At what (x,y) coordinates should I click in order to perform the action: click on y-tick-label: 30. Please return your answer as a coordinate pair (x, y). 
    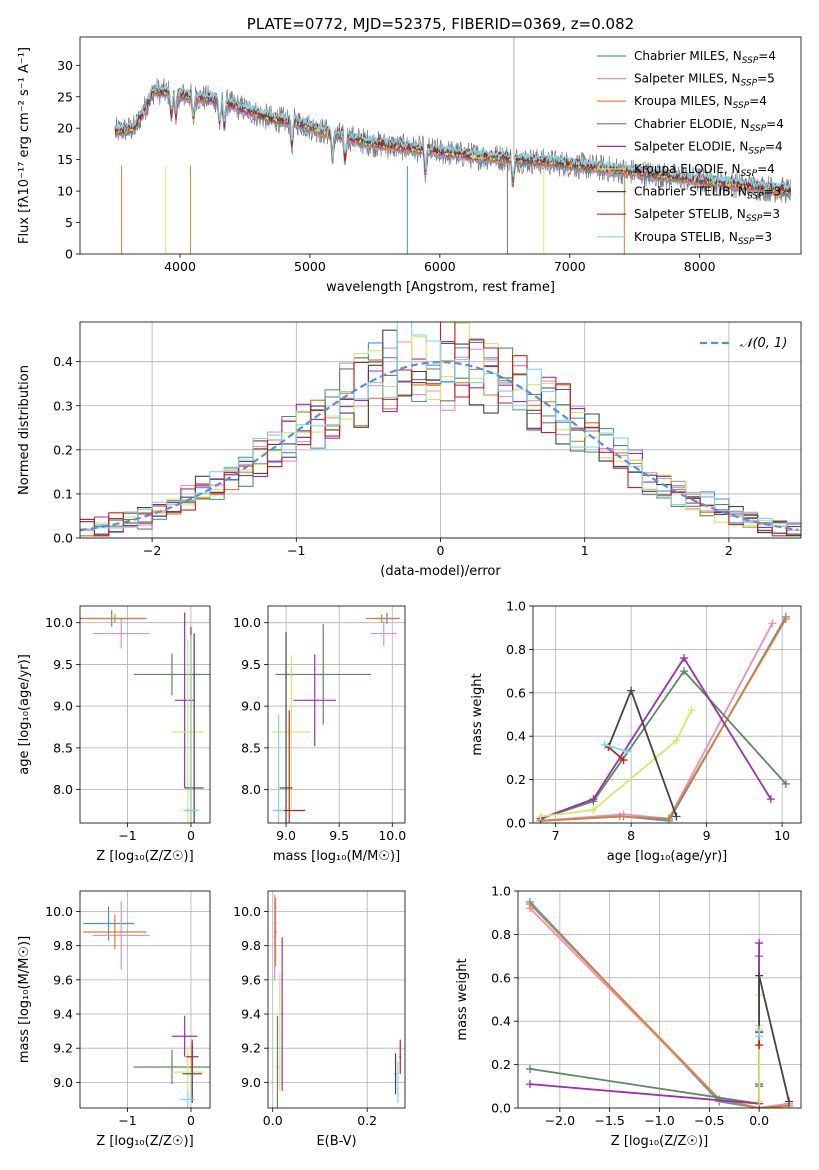
    Looking at the image, I should click on (65, 65).